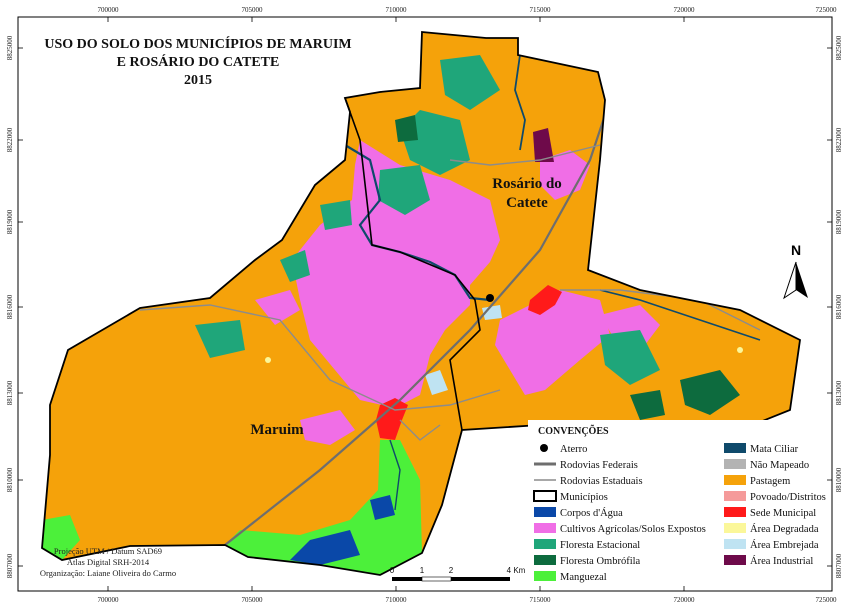 This screenshot has width=850, height=607. I want to click on legend-item-povoado: Povoado/Distritos, so click(775, 497).